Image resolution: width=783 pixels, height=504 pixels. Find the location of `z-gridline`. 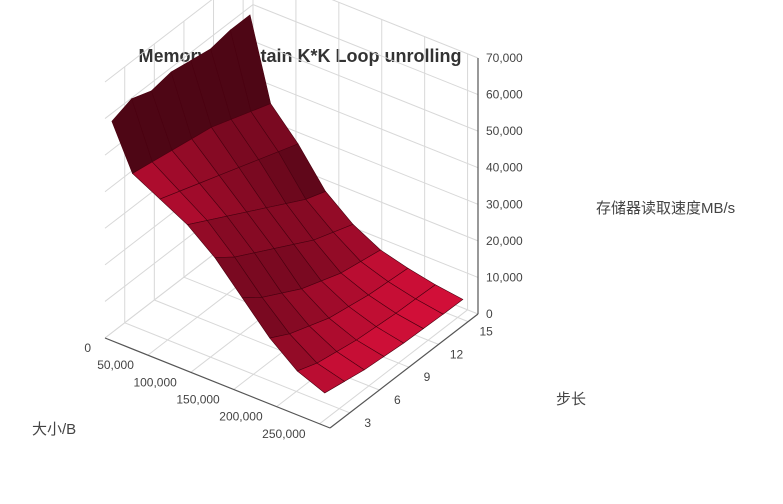

z-gridline is located at coordinates (291, 41).